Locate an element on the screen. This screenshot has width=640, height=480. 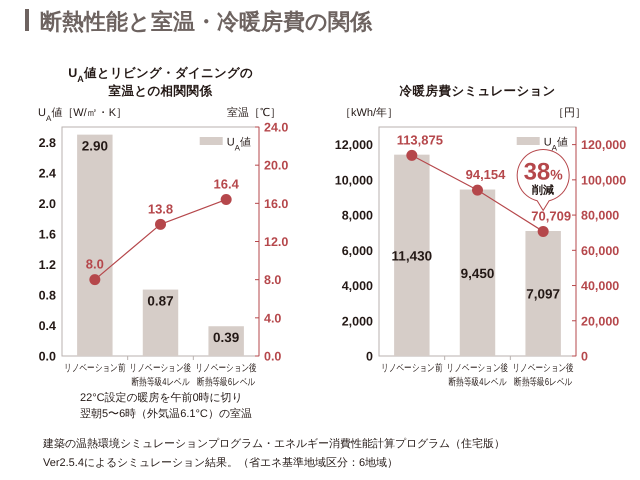
y-tick-label: 0.8 is located at coordinates (47, 295).